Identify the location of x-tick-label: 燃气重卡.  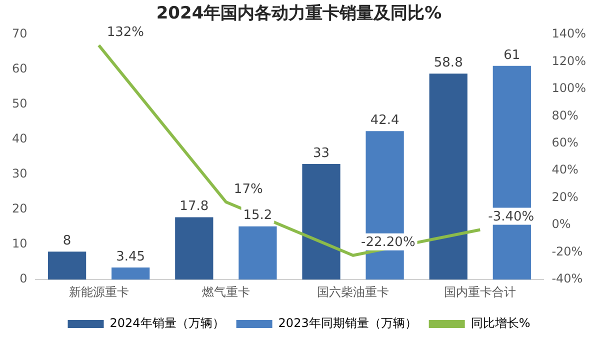
(226, 291).